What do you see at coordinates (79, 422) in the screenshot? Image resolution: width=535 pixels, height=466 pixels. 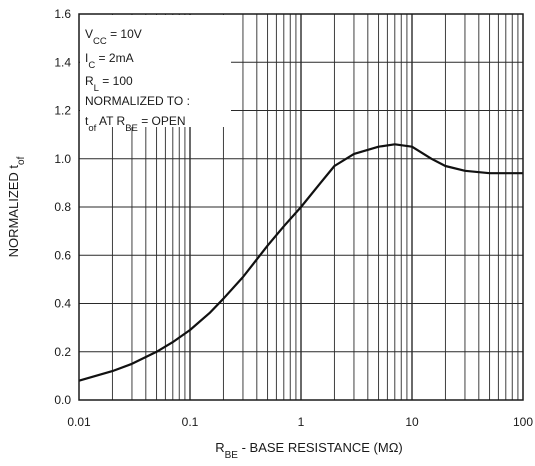 I see `x-tick-label: 0.01` at bounding box center [79, 422].